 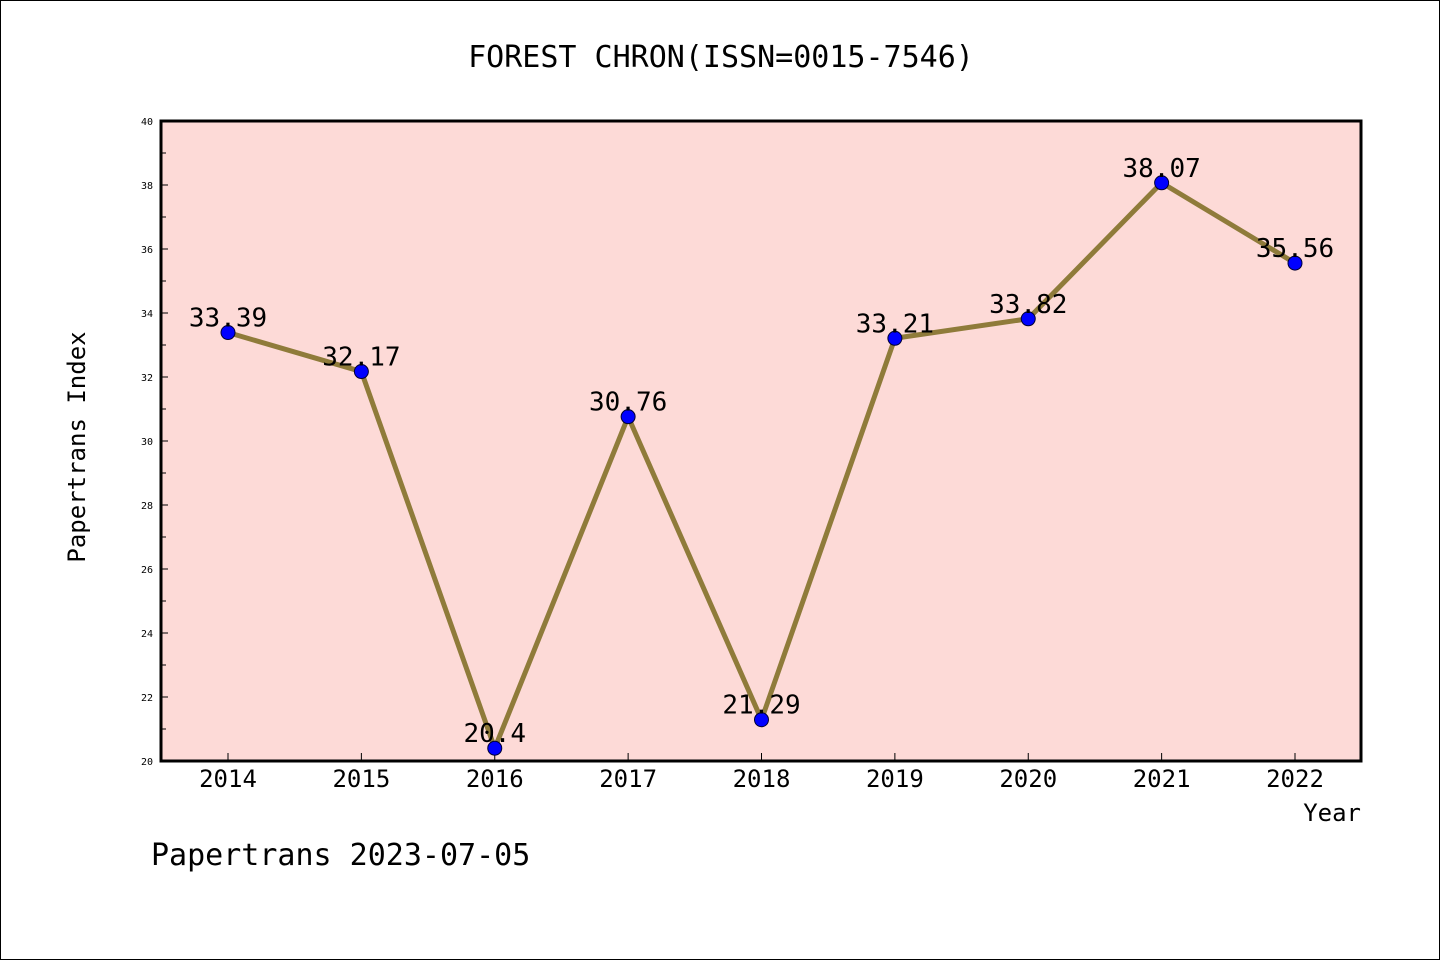 What do you see at coordinates (721, 57) in the screenshot?
I see `chart-title: FOREST CHRON(ISSN=0015-7546)` at bounding box center [721, 57].